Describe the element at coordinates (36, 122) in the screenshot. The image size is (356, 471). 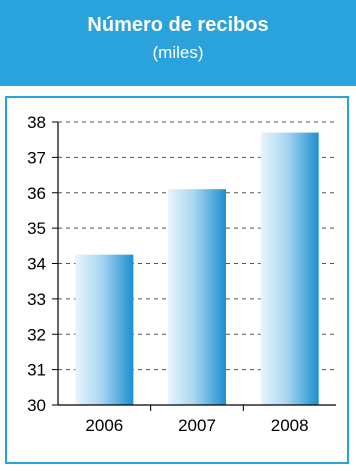
I see `y-tick-label: 38` at that location.